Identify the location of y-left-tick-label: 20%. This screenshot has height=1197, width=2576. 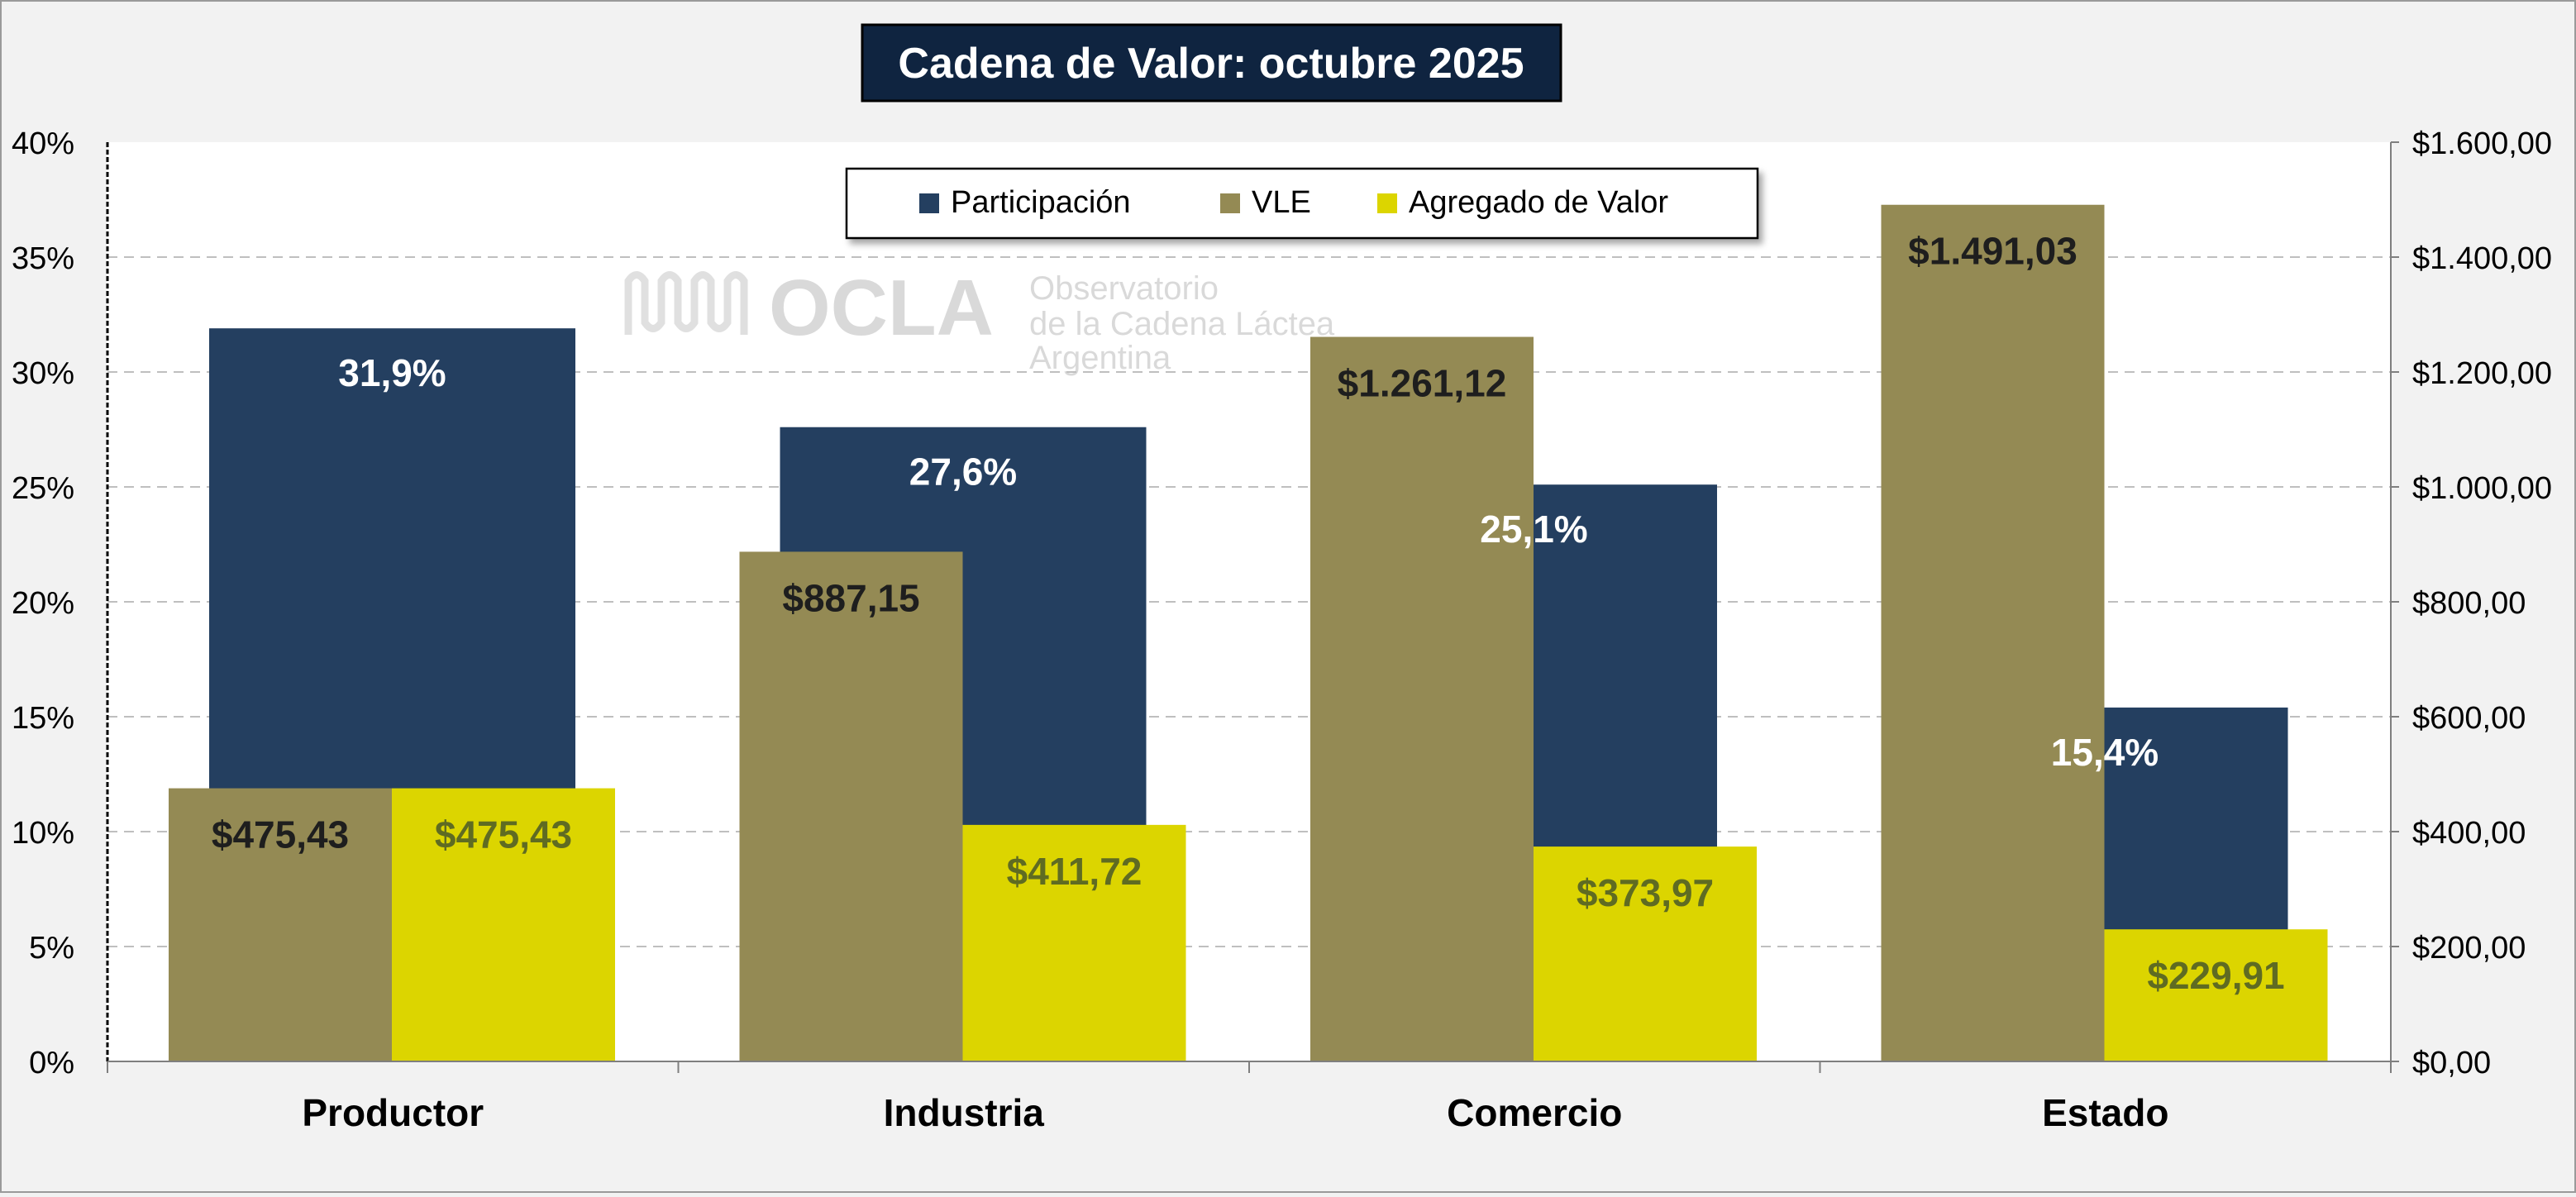
(43, 603).